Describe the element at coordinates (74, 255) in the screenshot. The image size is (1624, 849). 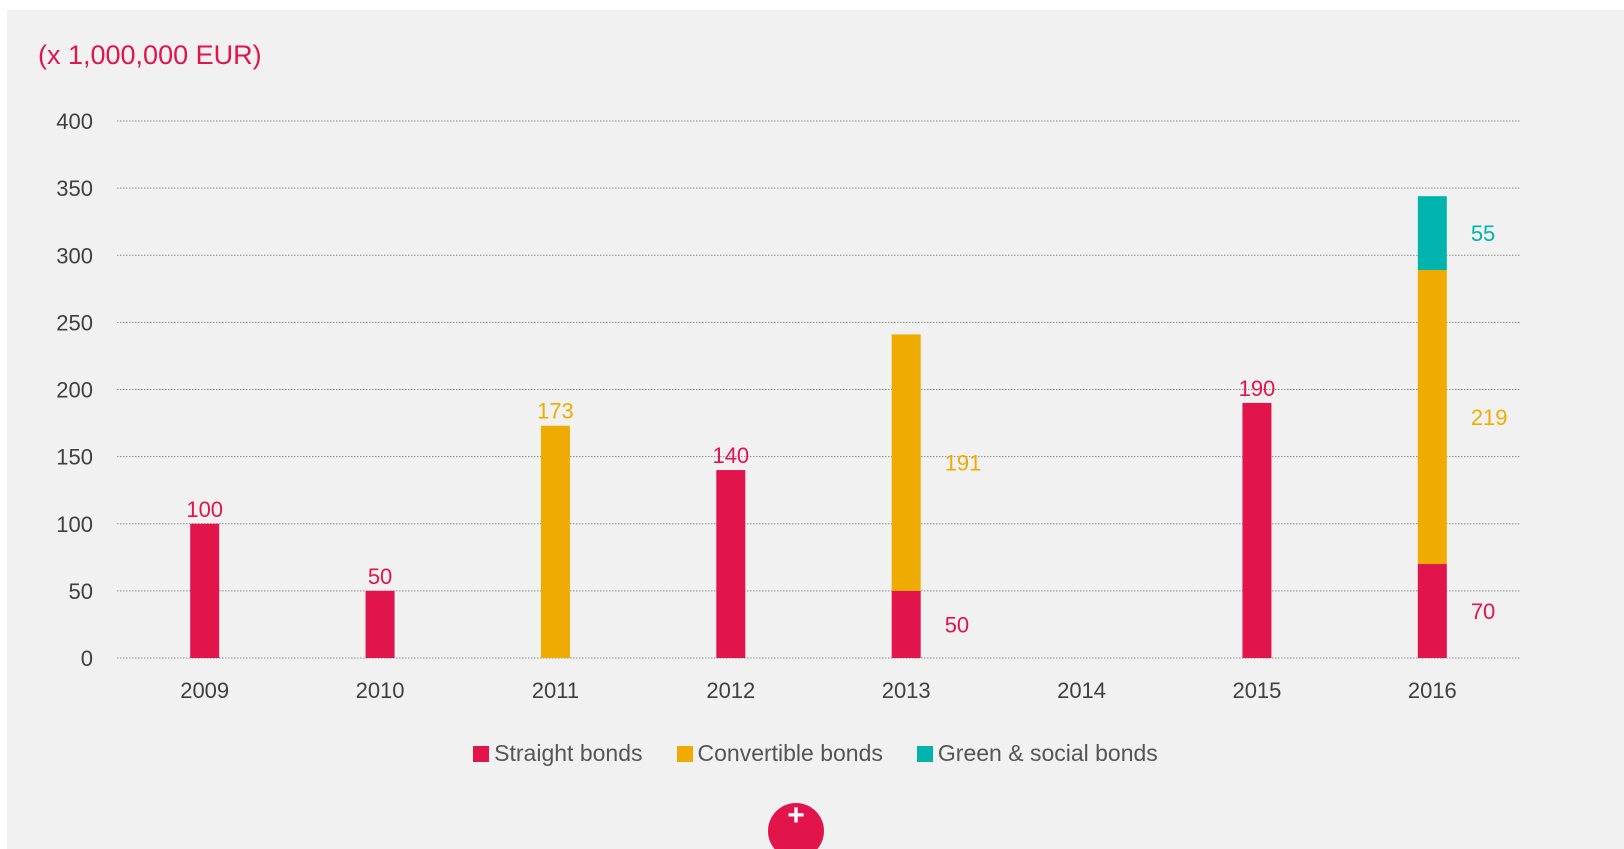
I see `y-tick-label: 300` at that location.